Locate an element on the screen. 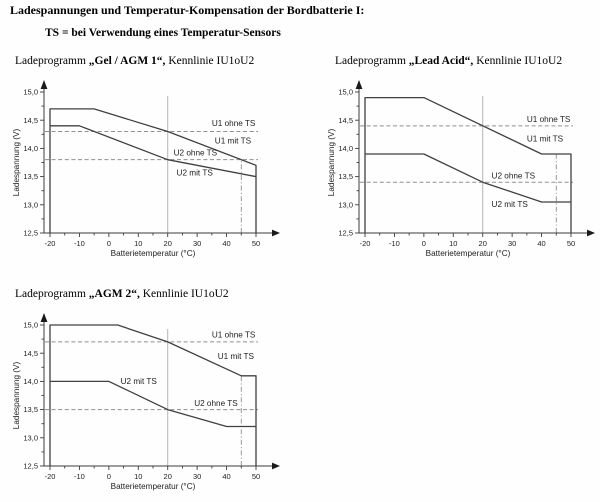  chart-title-program-name: „Lead Acid“, is located at coordinates (441, 61).